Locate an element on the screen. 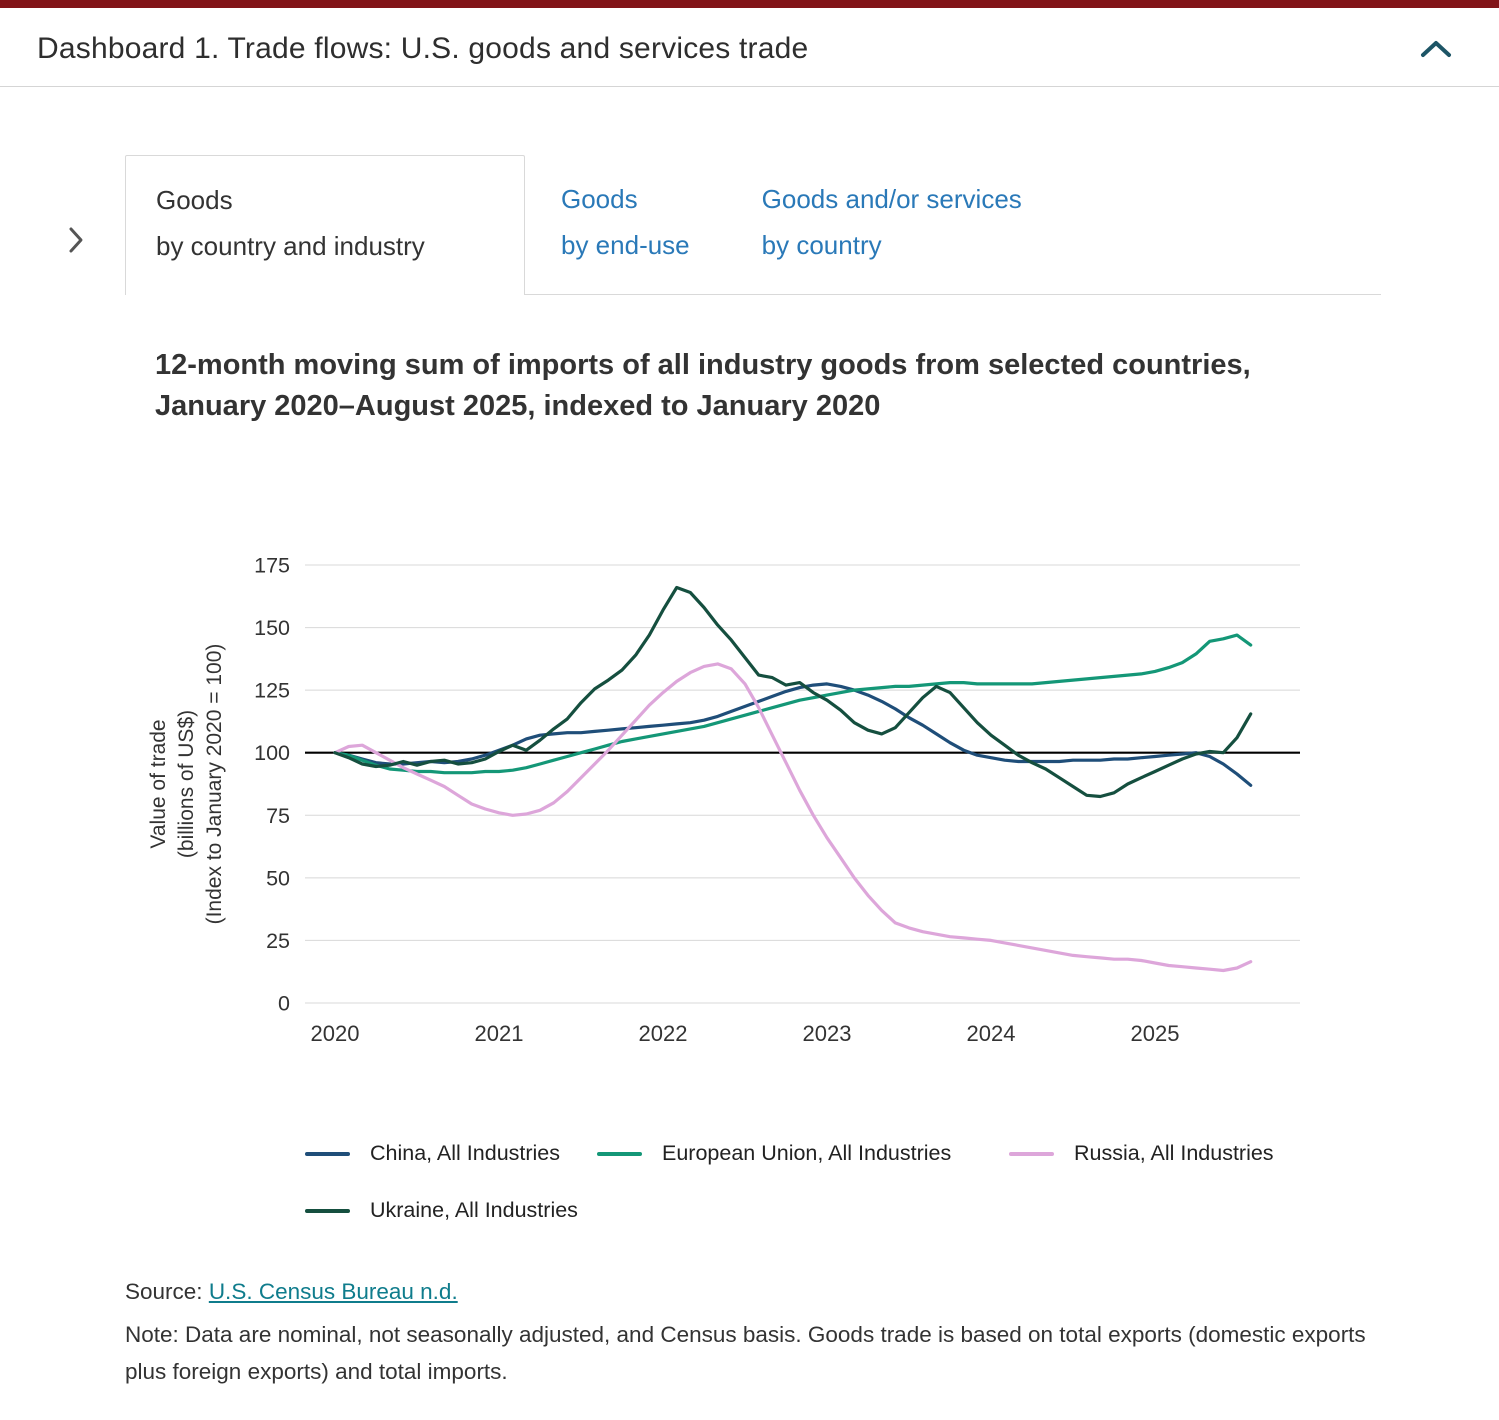 The width and height of the screenshot is (1499, 1420). svg-text: 2023 is located at coordinates (827, 1033).